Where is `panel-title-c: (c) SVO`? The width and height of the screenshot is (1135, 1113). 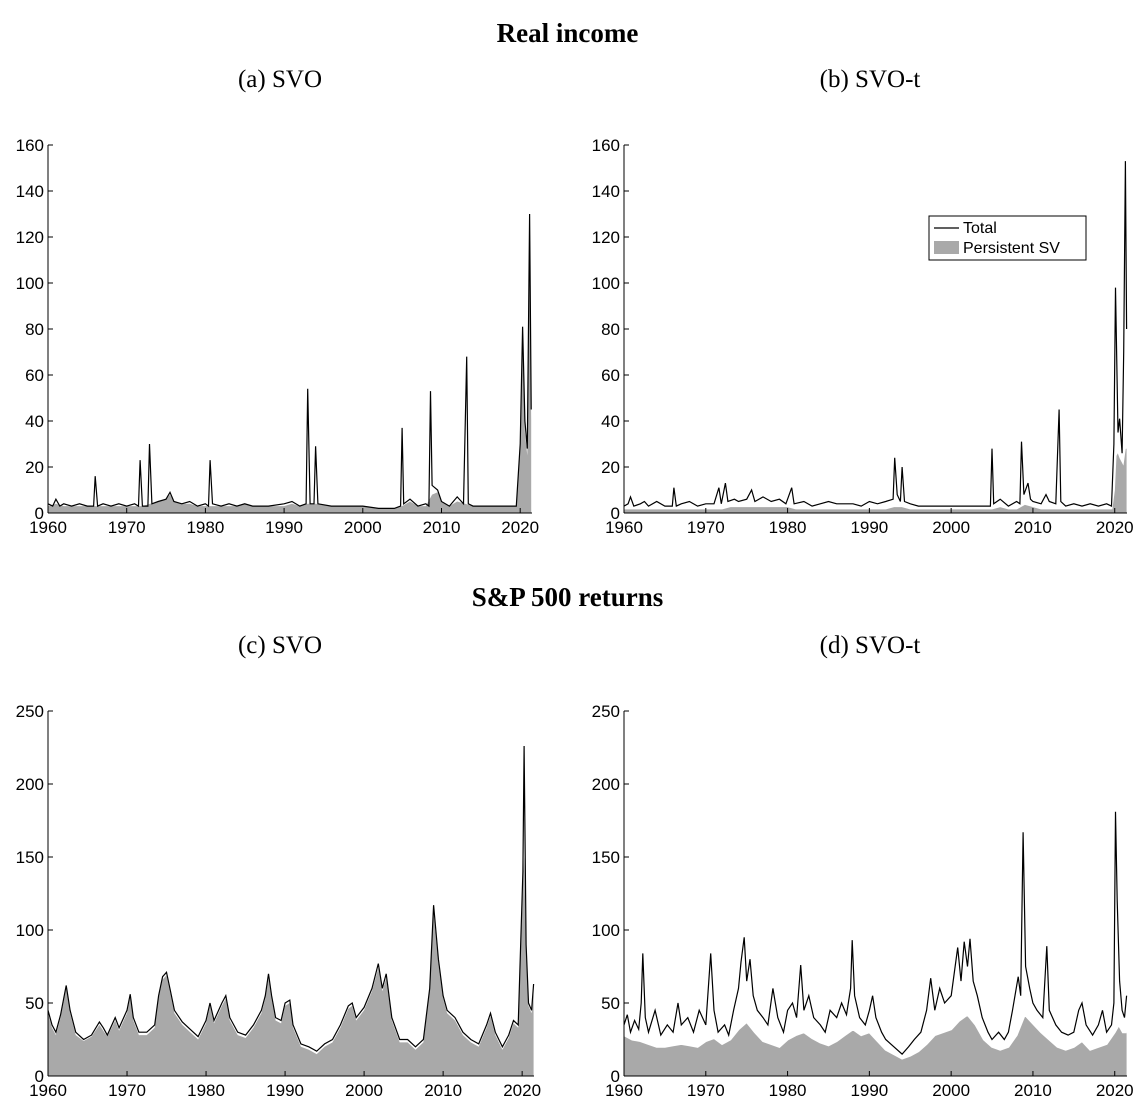 panel-title-c: (c) SVO is located at coordinates (279, 645).